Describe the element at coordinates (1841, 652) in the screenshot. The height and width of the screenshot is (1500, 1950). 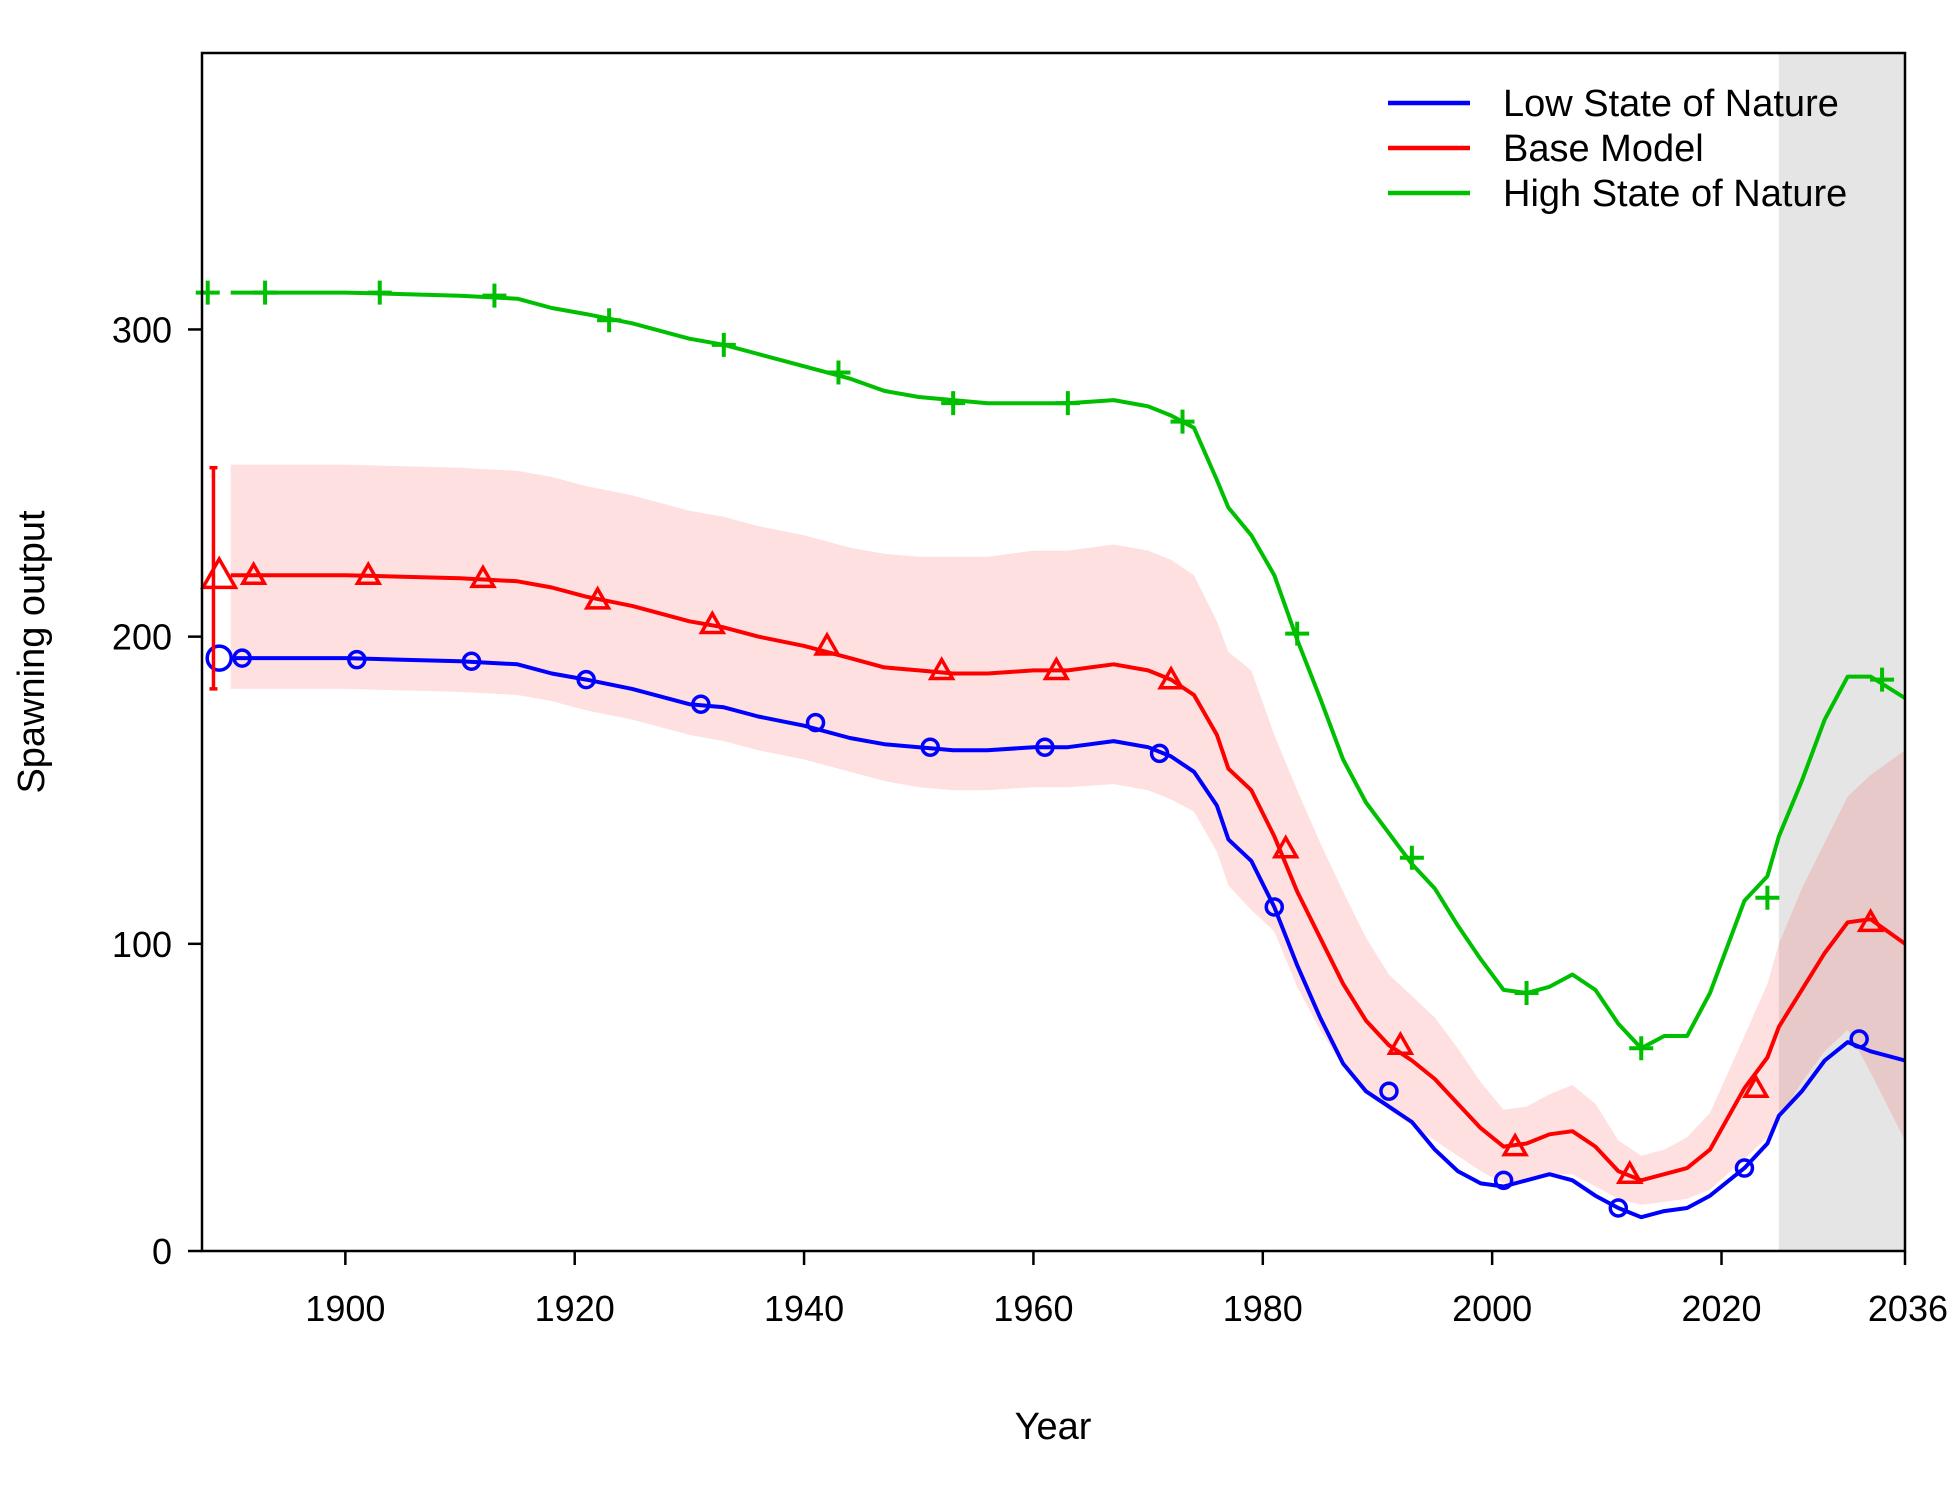
I see `forecast-region` at that location.